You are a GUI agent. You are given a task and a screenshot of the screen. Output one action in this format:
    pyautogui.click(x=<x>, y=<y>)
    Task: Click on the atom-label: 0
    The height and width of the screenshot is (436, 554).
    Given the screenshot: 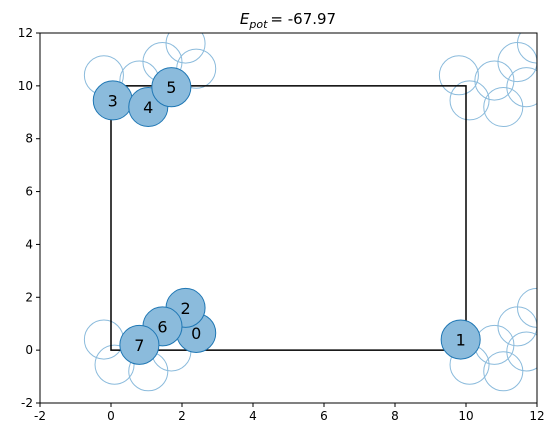 What is the action you would take?
    pyautogui.click(x=196, y=333)
    